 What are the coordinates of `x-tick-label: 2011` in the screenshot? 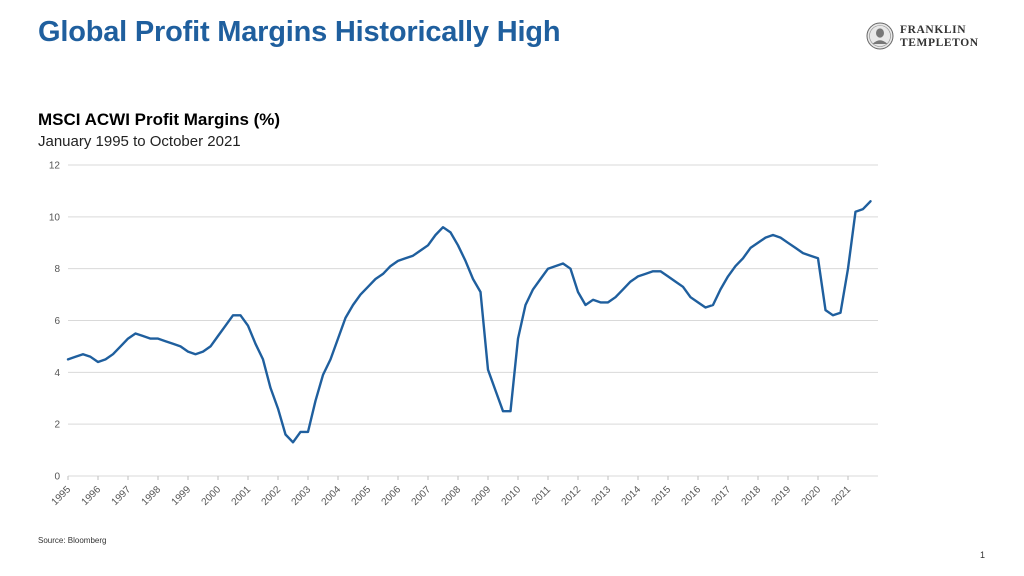 It's located at (541, 495).